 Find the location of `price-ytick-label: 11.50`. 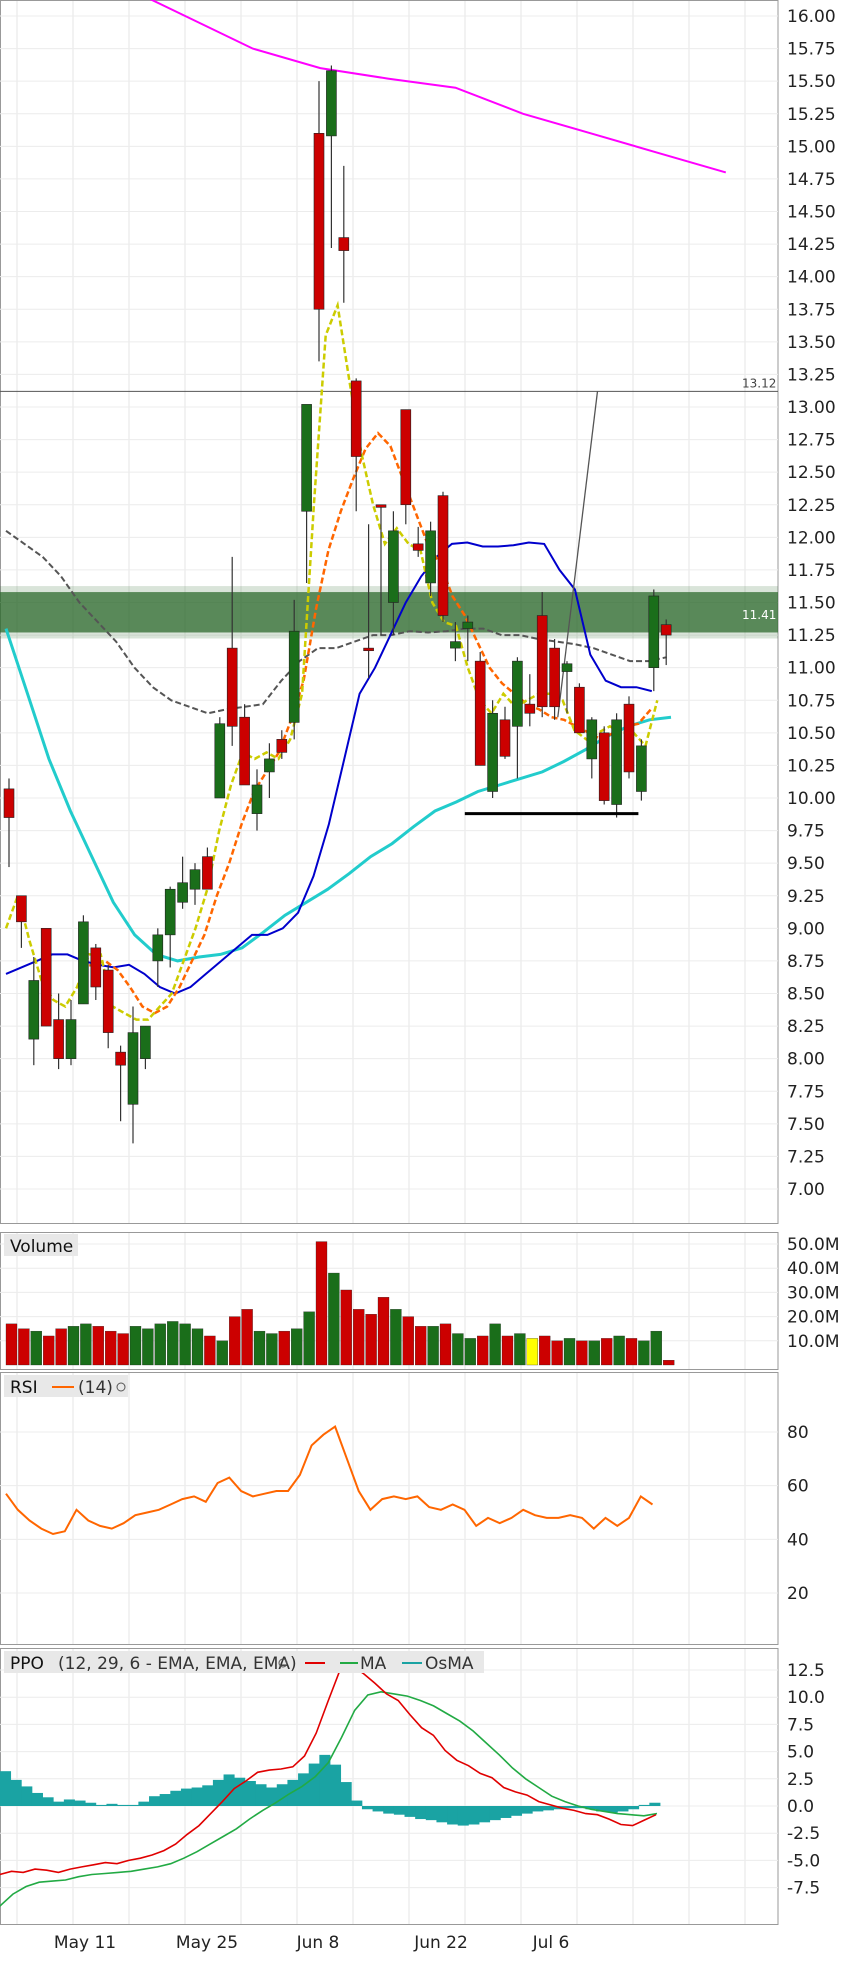

price-ytick-label: 11.50 is located at coordinates (811, 604).